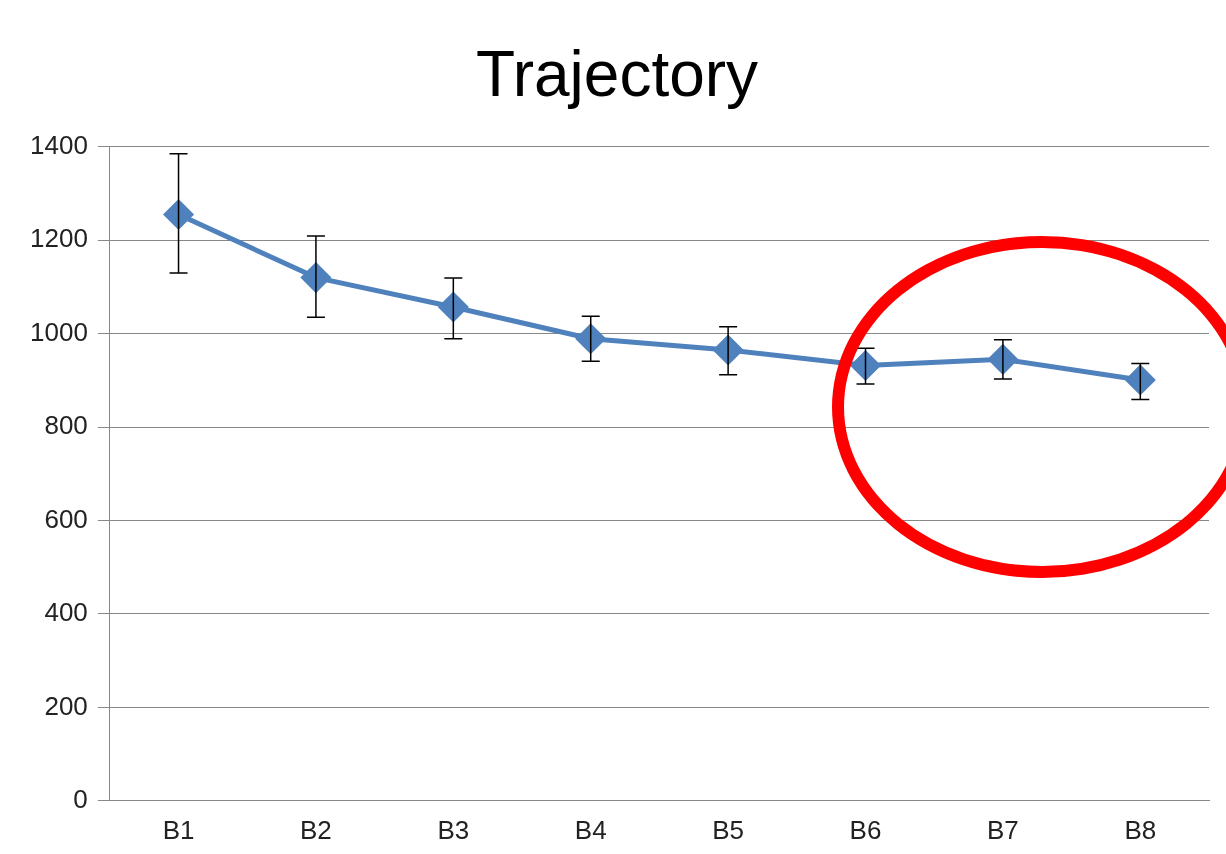 This screenshot has height=854, width=1226. Describe the element at coordinates (590, 829) in the screenshot. I see `x-tick-label: B4` at that location.